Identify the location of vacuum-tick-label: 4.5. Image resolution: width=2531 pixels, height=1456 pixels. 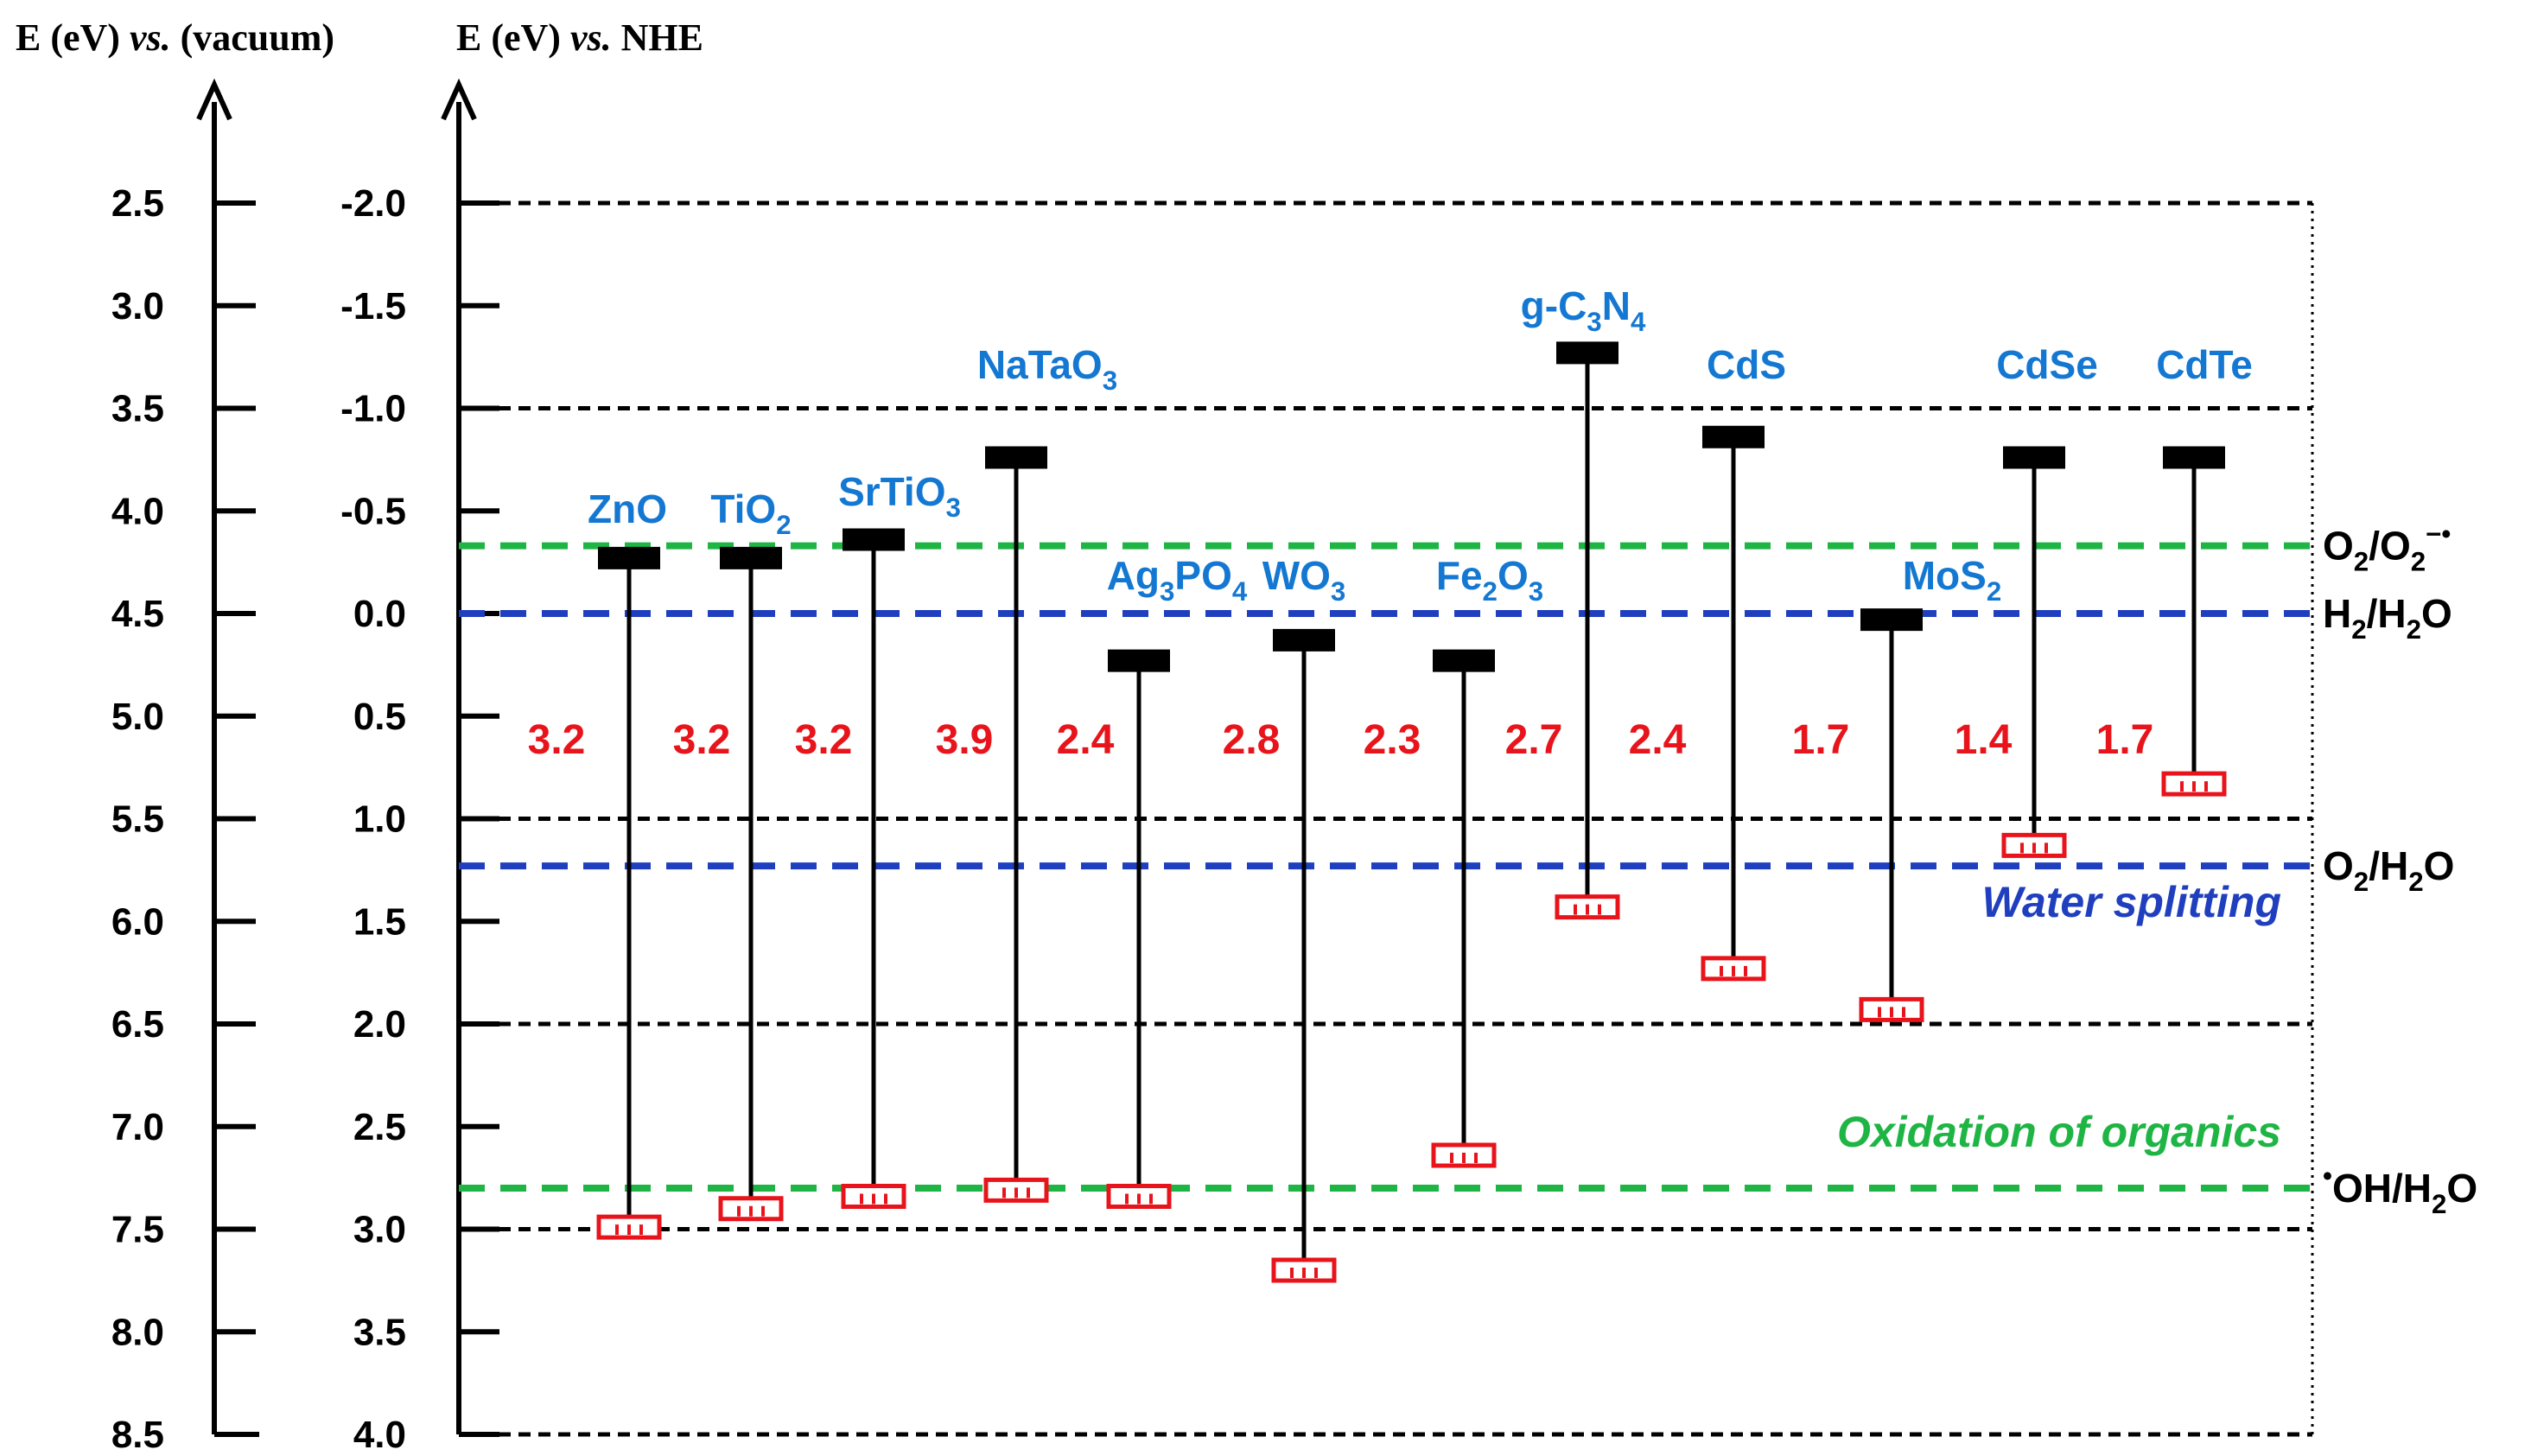
(137, 614).